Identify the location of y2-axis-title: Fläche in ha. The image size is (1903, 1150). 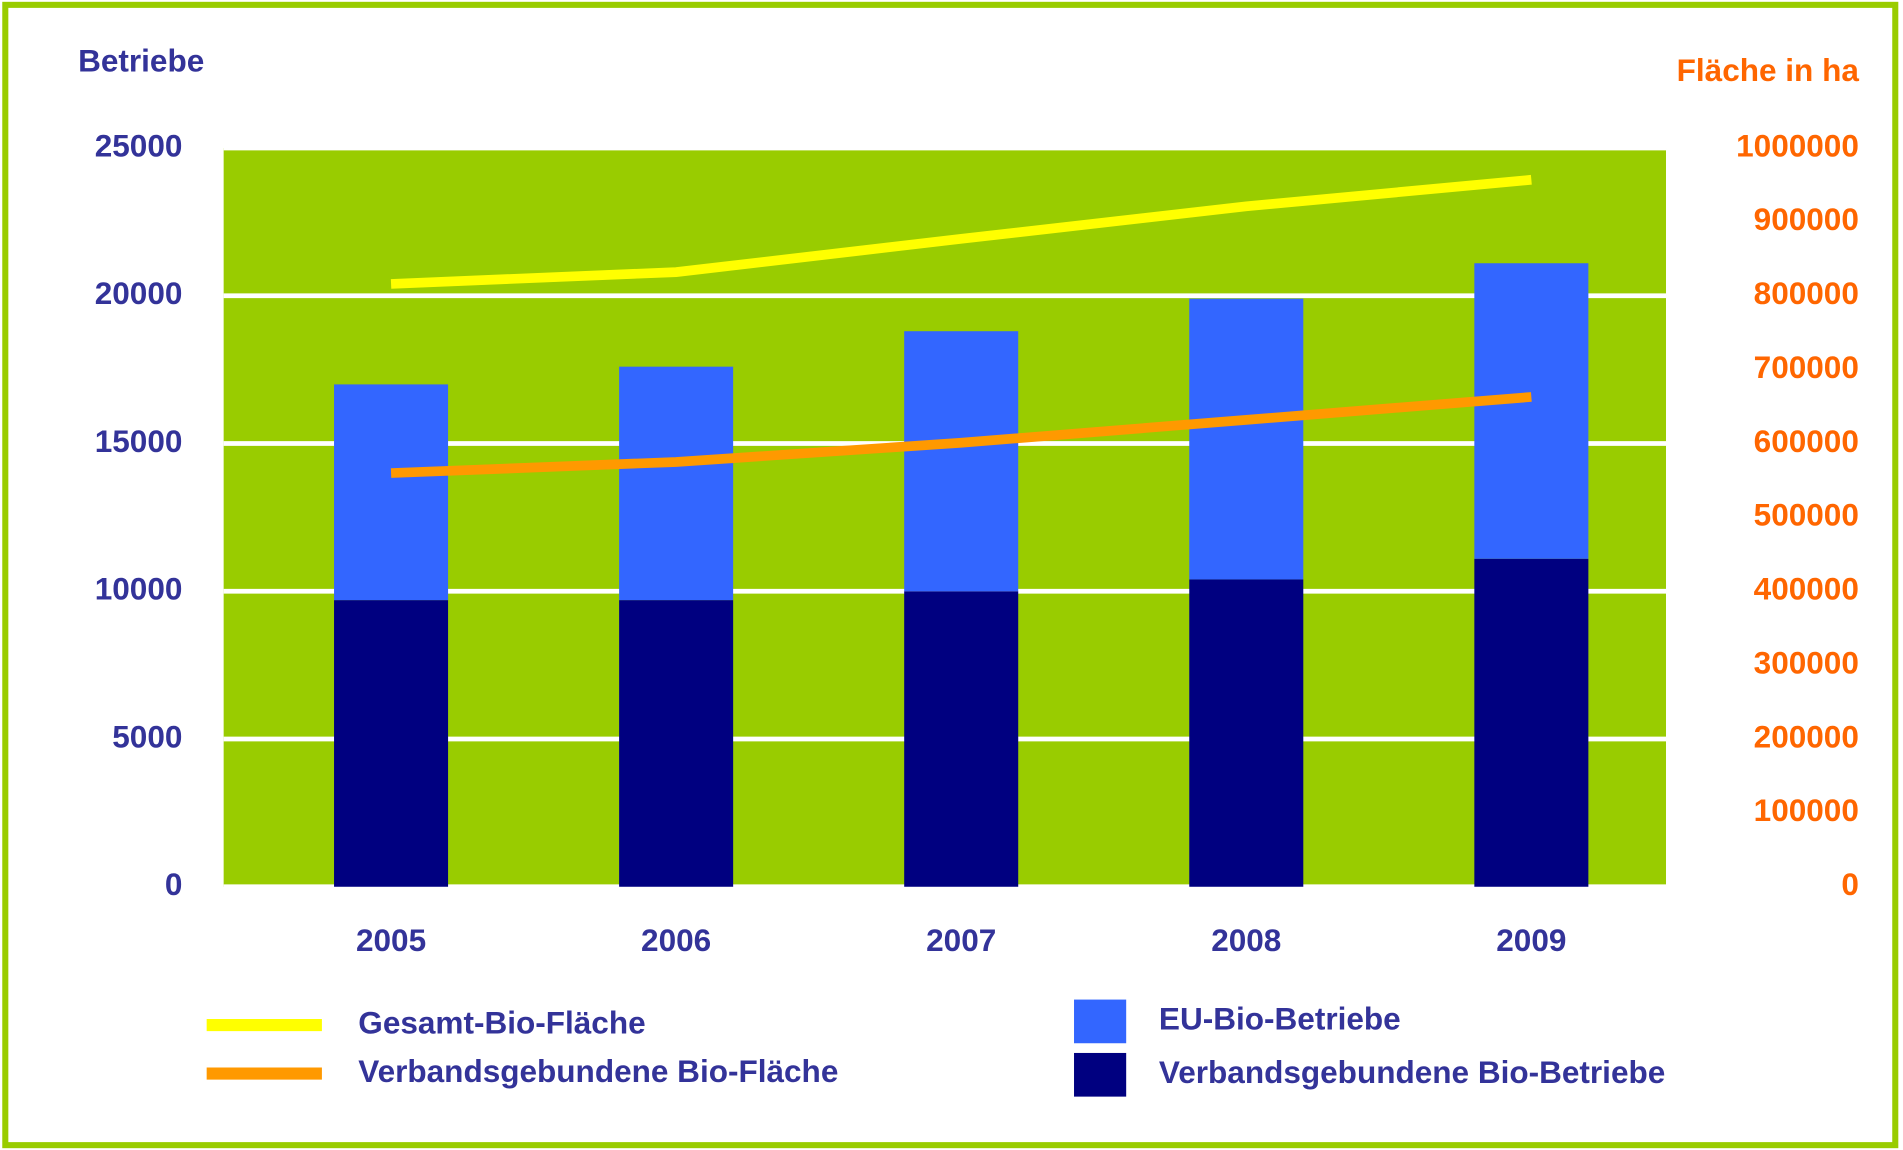
(1768, 70).